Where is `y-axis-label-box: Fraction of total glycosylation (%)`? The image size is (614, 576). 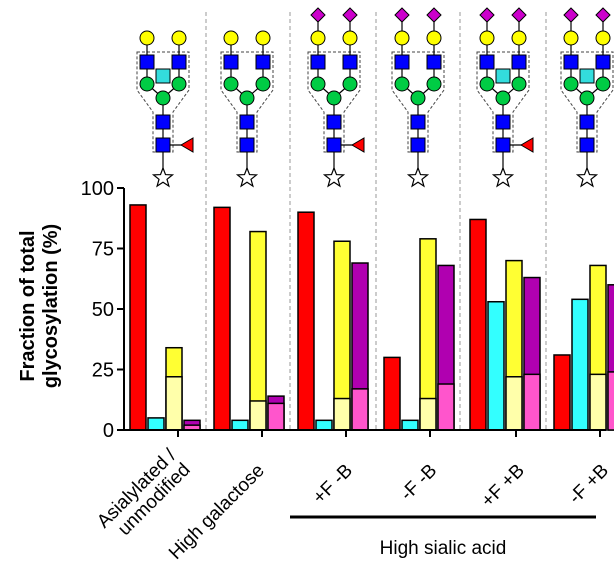
y-axis-label-box: Fraction of total glycosylation (%) is located at coordinates (40, 306).